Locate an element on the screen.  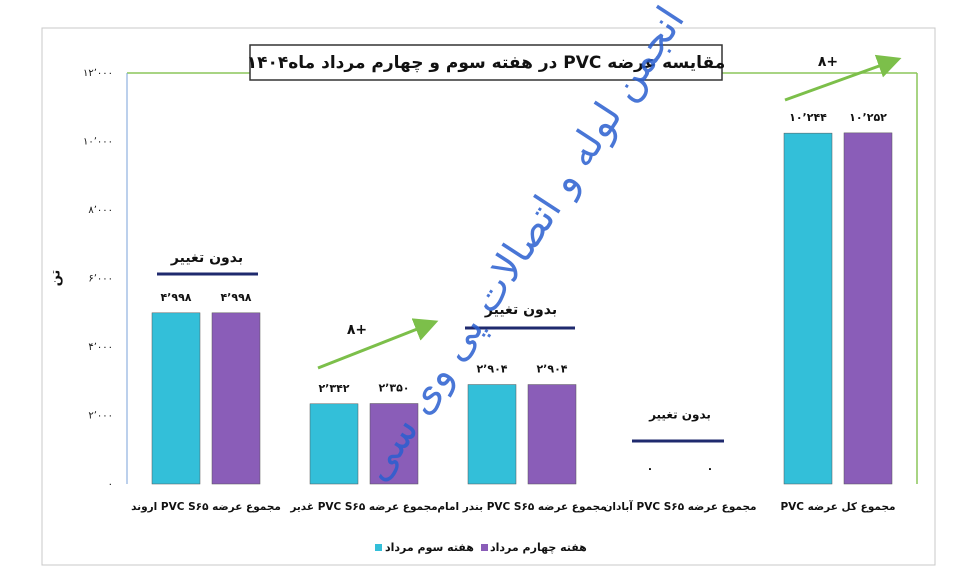
legend-label: هفته چهارم مرداد is located at coordinates (538, 547).